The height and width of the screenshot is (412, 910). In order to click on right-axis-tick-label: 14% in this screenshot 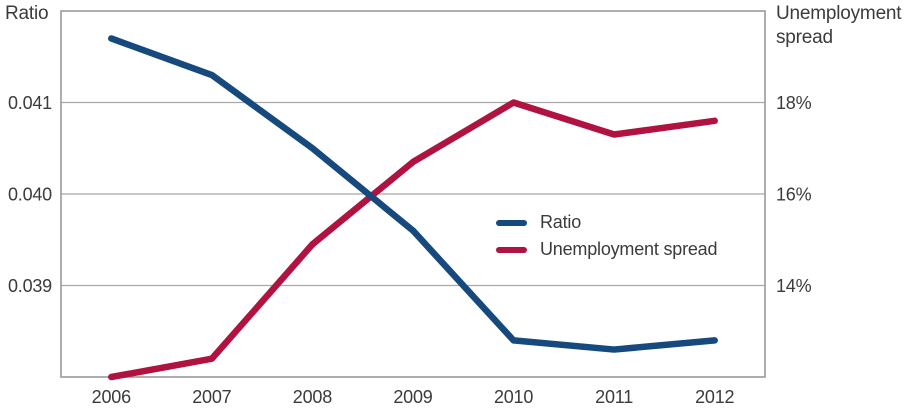, I will do `click(794, 286)`.